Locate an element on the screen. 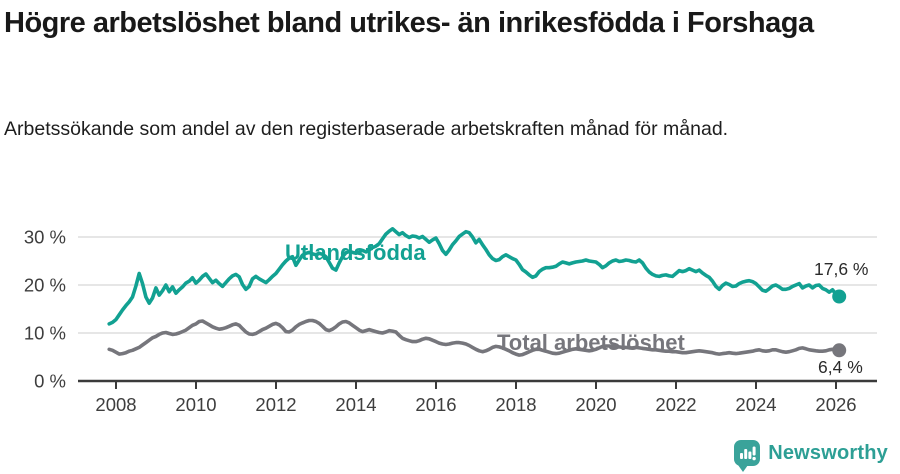 The height and width of the screenshot is (474, 900). series-line-total is located at coordinates (474, 337).